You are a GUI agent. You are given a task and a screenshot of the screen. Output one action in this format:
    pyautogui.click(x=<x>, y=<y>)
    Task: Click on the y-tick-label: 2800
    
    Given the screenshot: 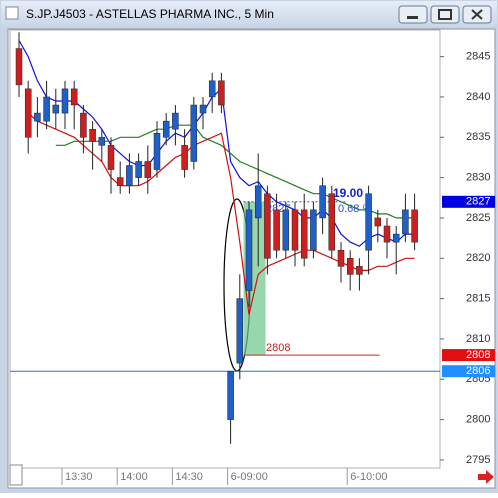 What is the action you would take?
    pyautogui.click(x=478, y=420)
    